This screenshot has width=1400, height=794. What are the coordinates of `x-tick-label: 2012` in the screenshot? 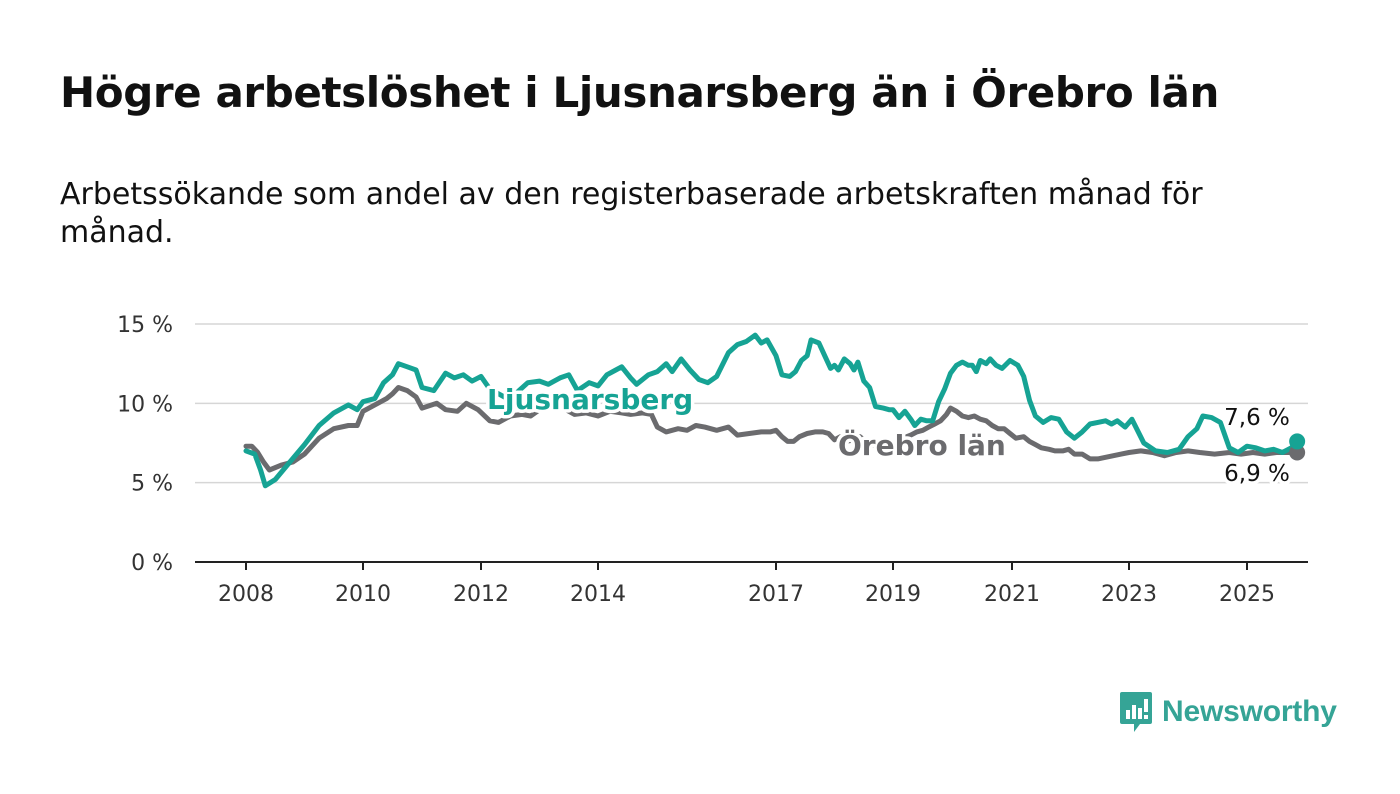 It's located at (481, 594).